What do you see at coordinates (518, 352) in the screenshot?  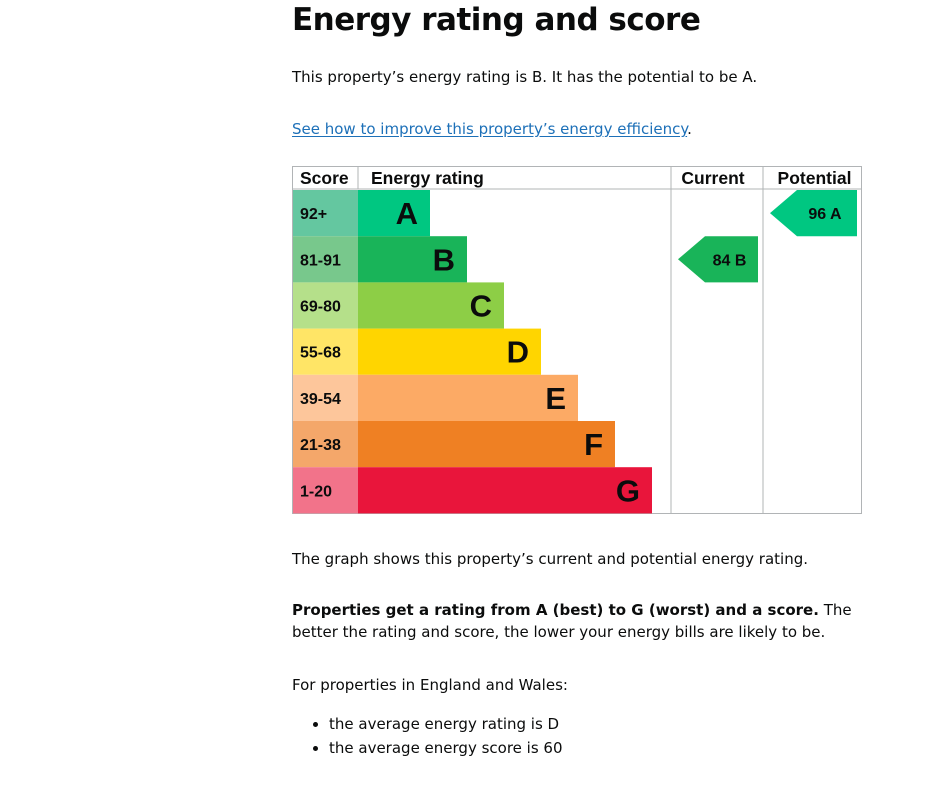 I see `band-letter-d: D` at bounding box center [518, 352].